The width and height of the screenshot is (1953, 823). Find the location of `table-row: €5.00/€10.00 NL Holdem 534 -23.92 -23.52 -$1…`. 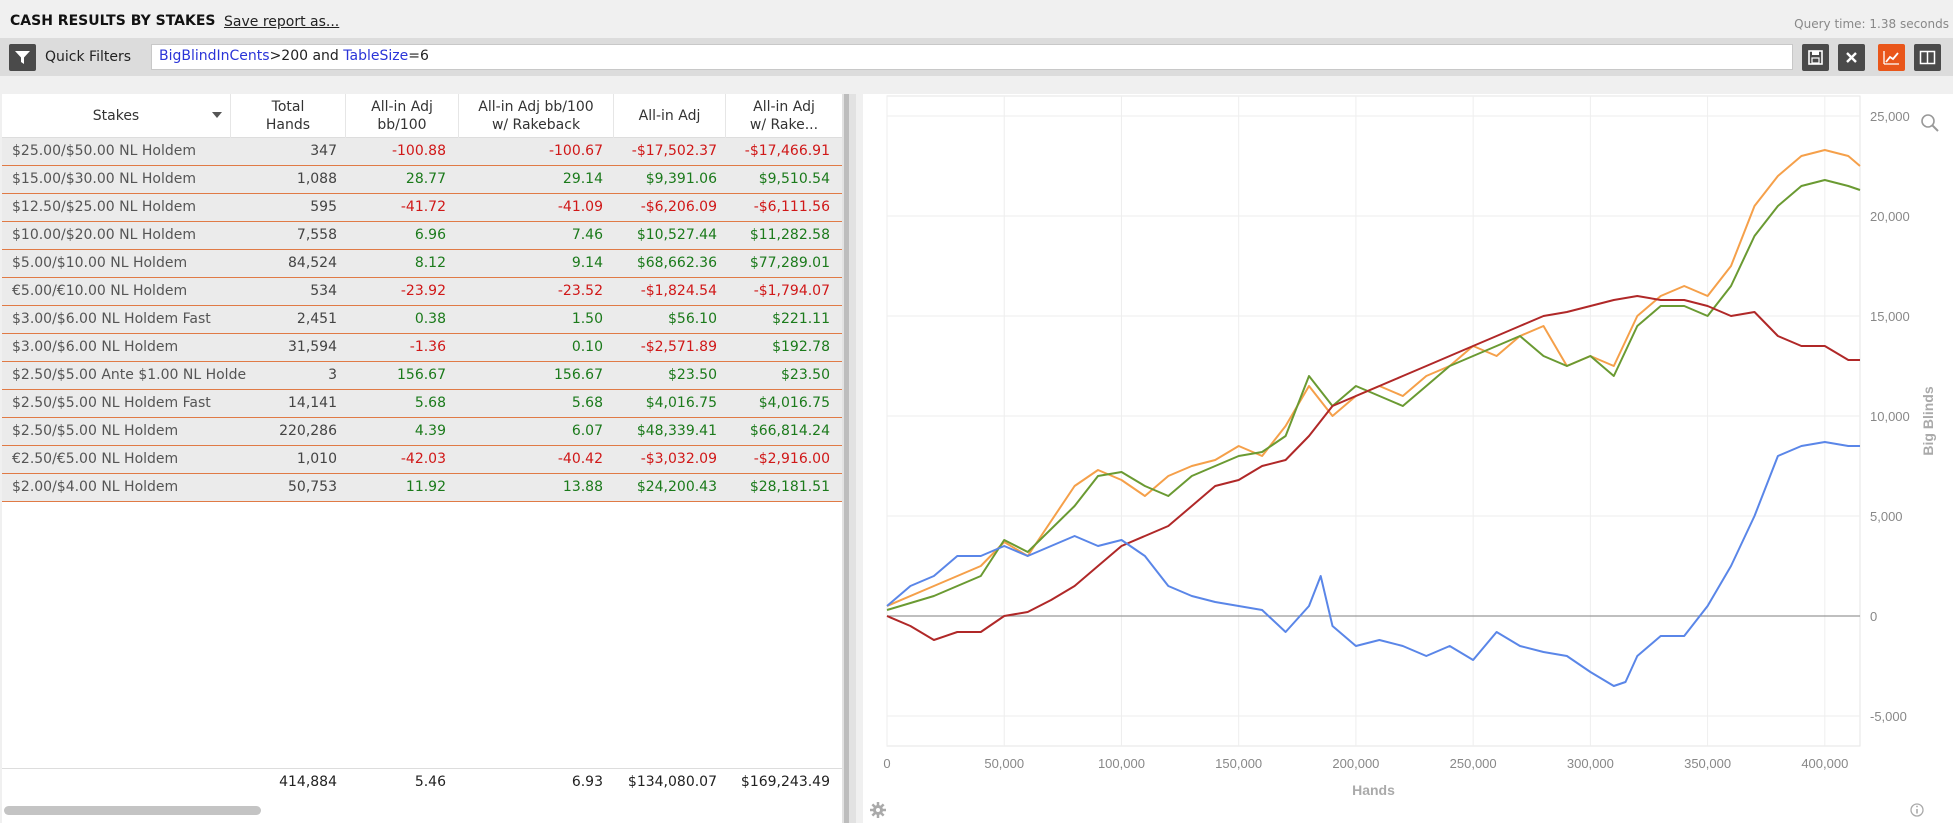

table-row: €5.00/€10.00 NL Holdem 534 -23.92 -23.52 -$1… is located at coordinates (422, 292).